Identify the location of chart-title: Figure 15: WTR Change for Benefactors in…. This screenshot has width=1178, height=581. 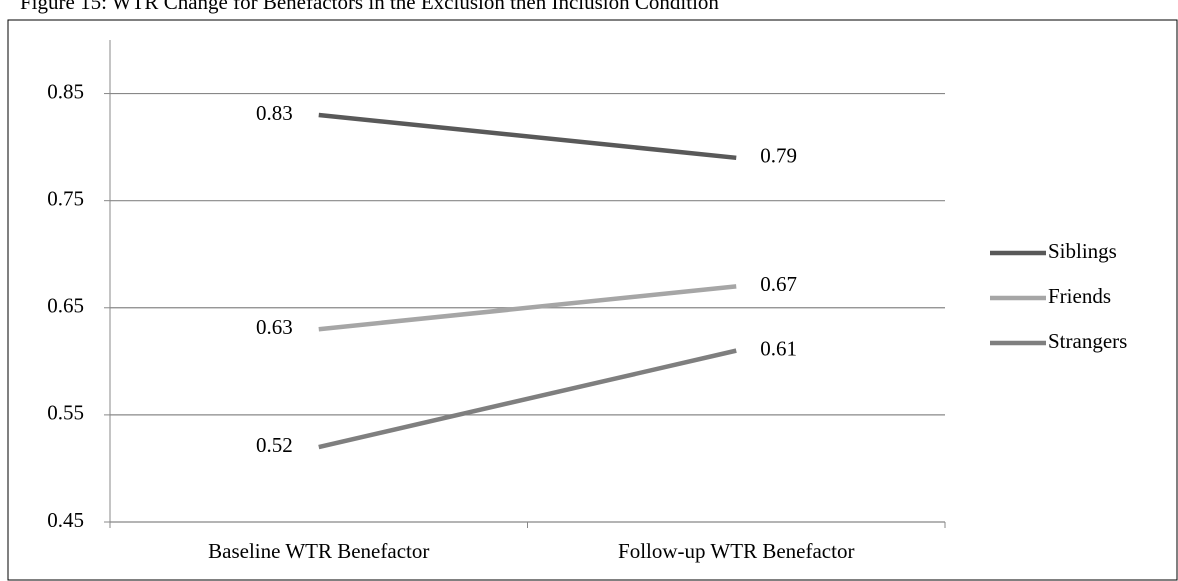
(369, 7).